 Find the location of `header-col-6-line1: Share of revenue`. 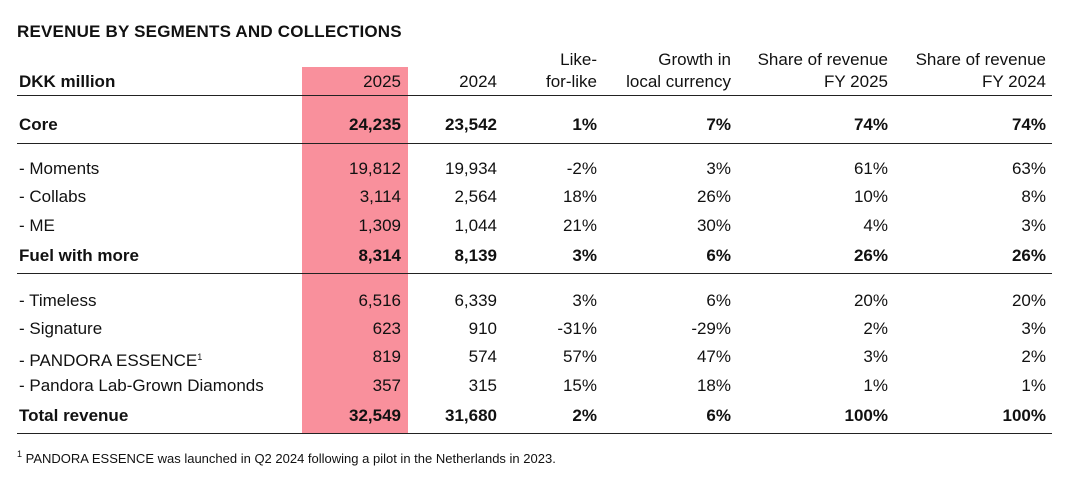

header-col-6-line1: Share of revenue is located at coordinates (980, 59).